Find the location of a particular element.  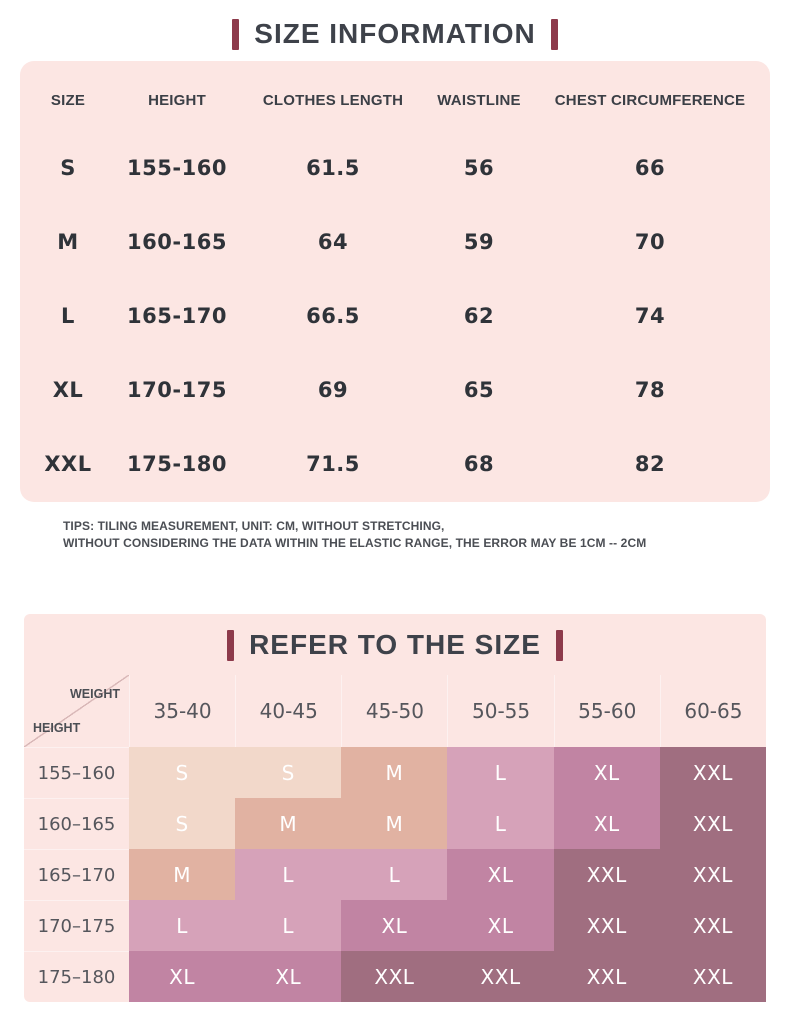

clothes-length-value: 64 is located at coordinates (333, 242).